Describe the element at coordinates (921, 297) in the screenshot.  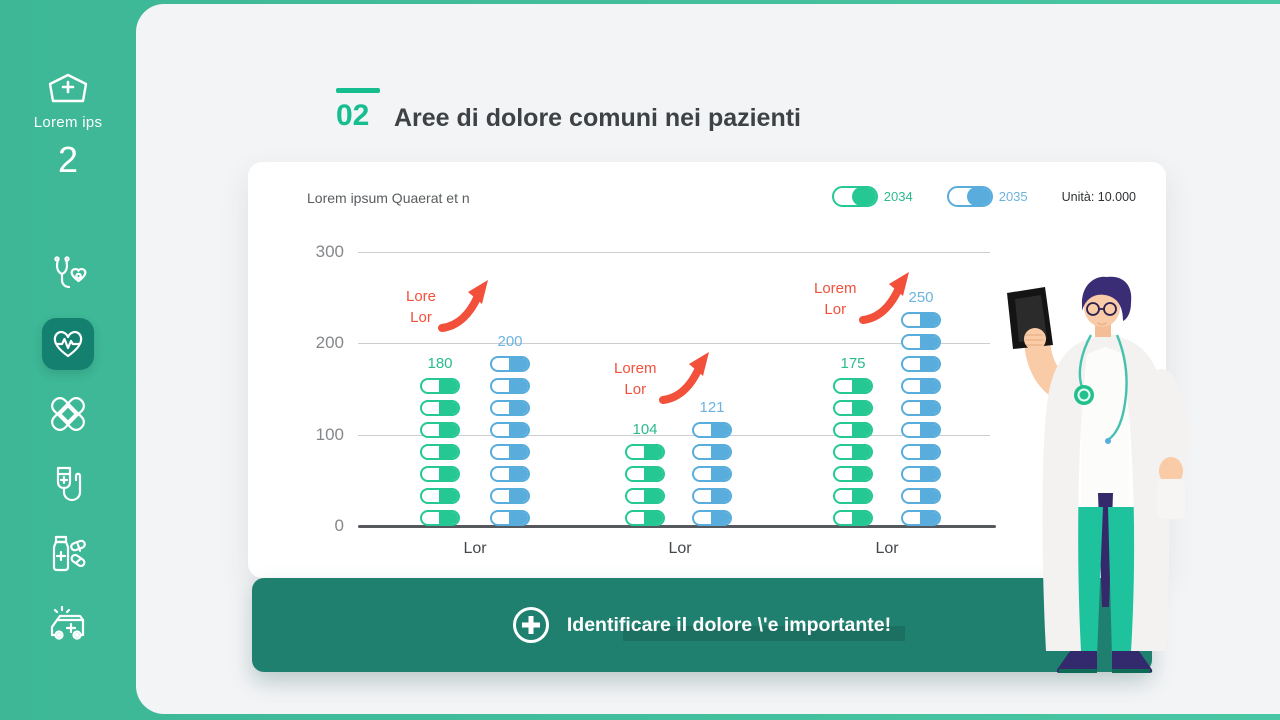
I see `value-label: 250` at that location.